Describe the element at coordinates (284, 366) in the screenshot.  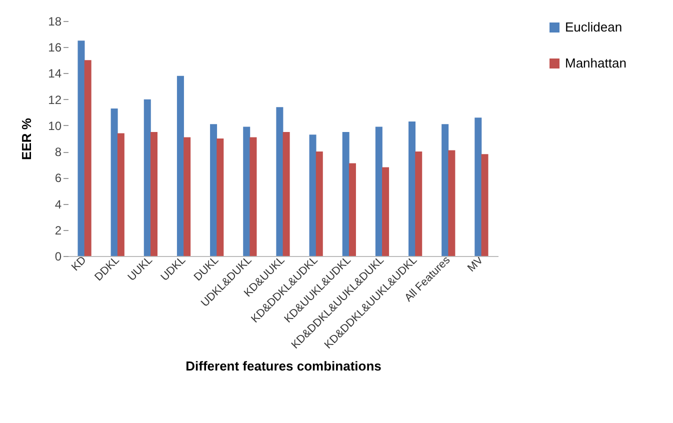
I see `x-axis-title: Different features combinations` at that location.